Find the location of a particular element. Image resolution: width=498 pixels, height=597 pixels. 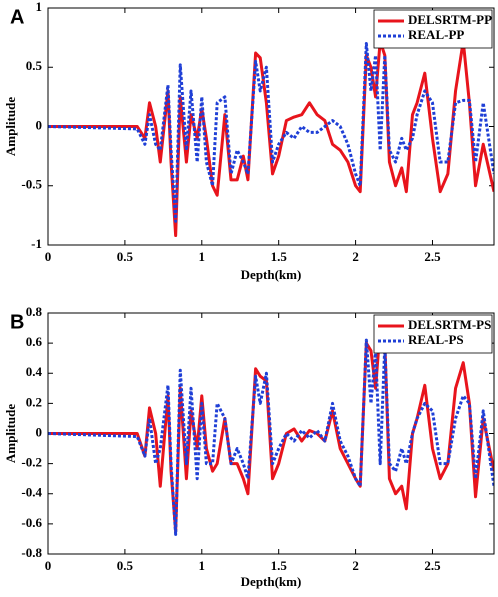

y-tick-label: -0.5 is located at coordinates (31, 184).